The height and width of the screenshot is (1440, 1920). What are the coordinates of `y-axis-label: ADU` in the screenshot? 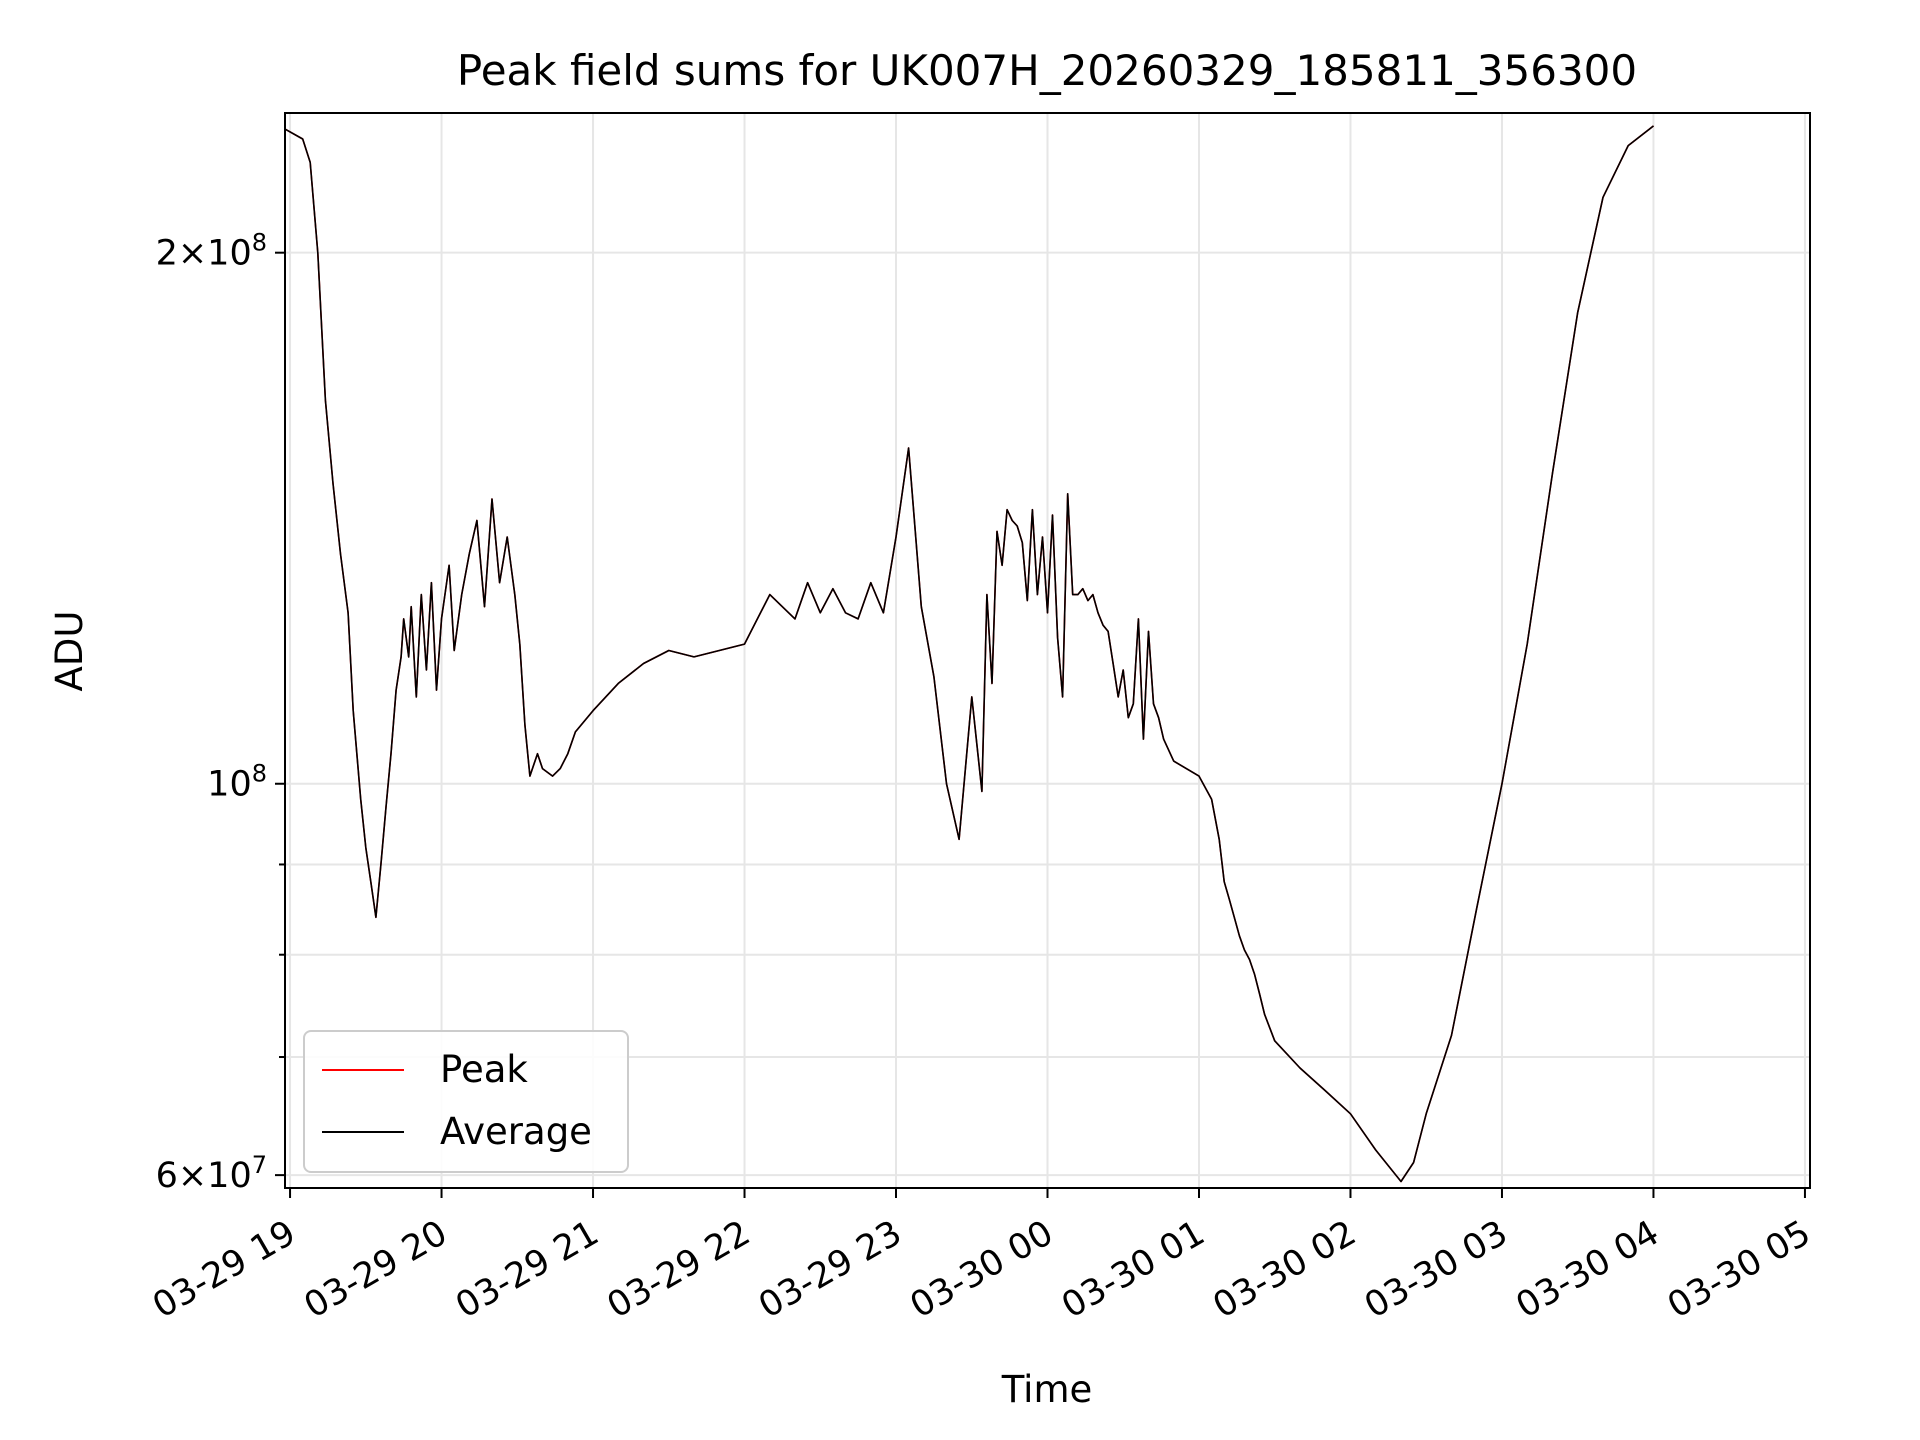 It's located at (69, 651).